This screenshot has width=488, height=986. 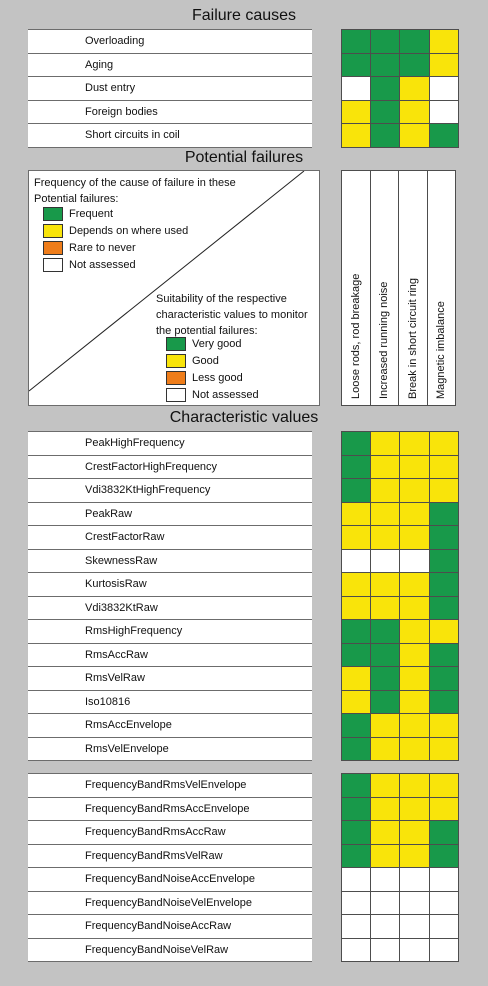 I want to click on legend-item: Not assessed, so click(x=212, y=395).